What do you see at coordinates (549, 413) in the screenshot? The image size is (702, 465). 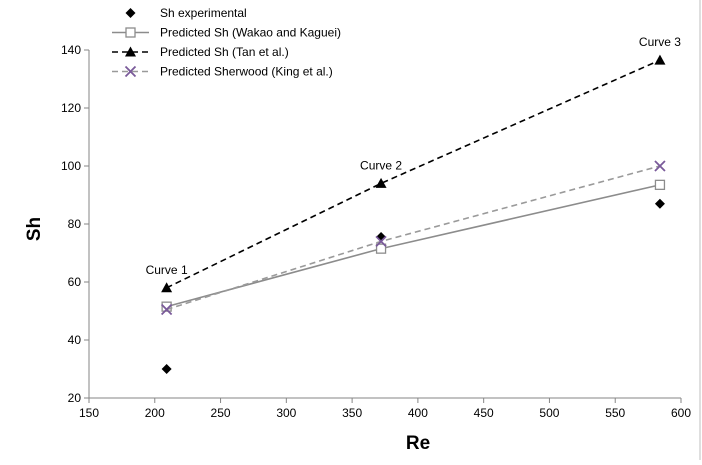 I see `x-tick-label: 500` at bounding box center [549, 413].